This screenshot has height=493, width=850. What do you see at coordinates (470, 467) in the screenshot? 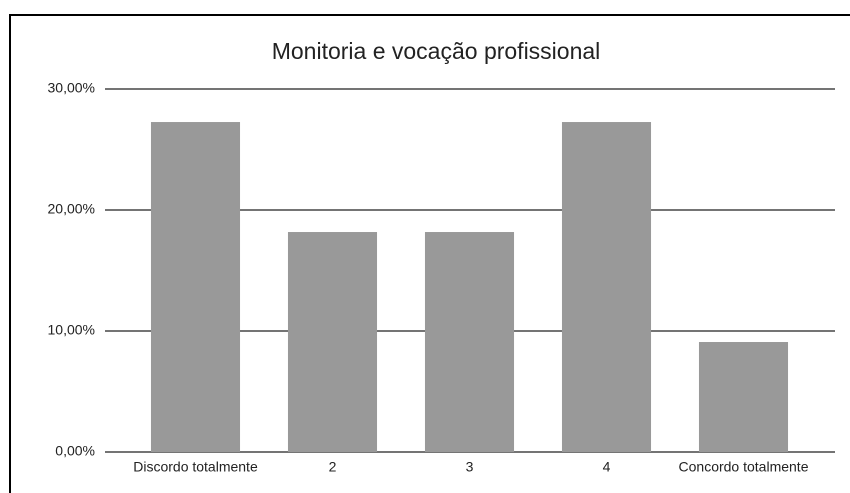
I see `x-tick-label: 3` at bounding box center [470, 467].